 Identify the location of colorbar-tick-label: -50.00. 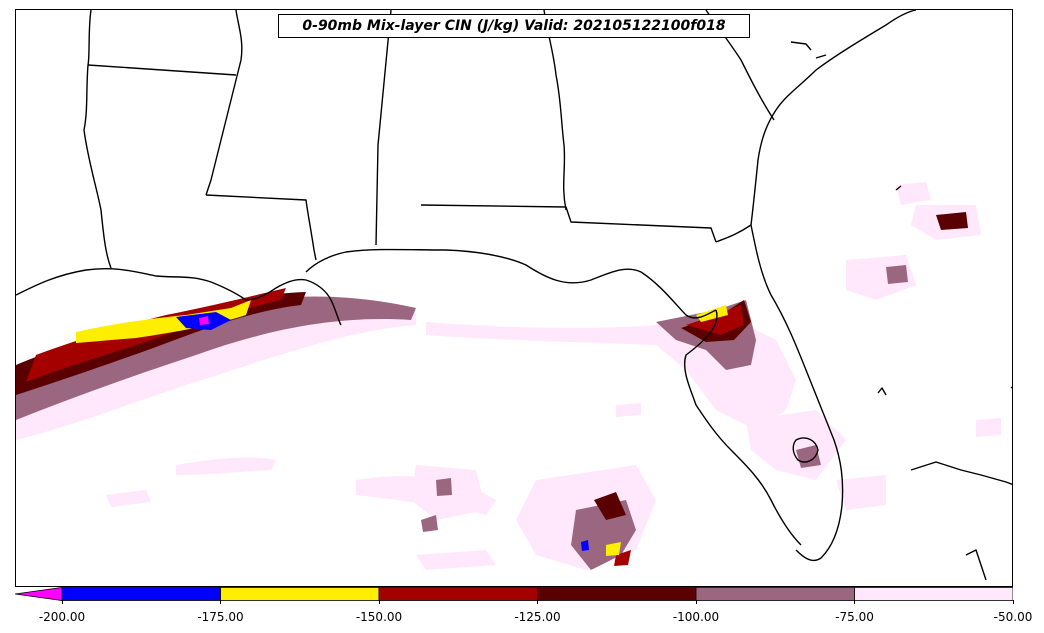
(1013, 617).